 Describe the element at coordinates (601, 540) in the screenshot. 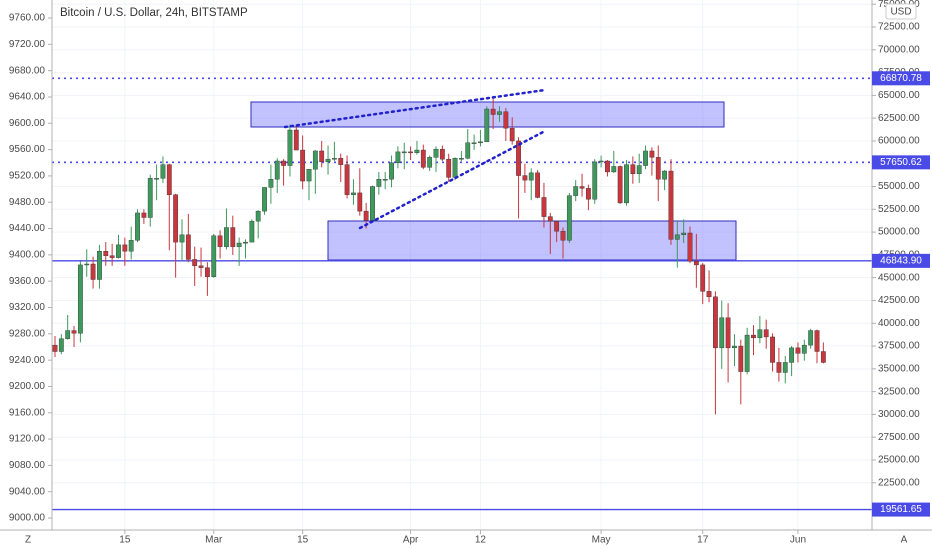

I see `x-tick-label: May` at that location.